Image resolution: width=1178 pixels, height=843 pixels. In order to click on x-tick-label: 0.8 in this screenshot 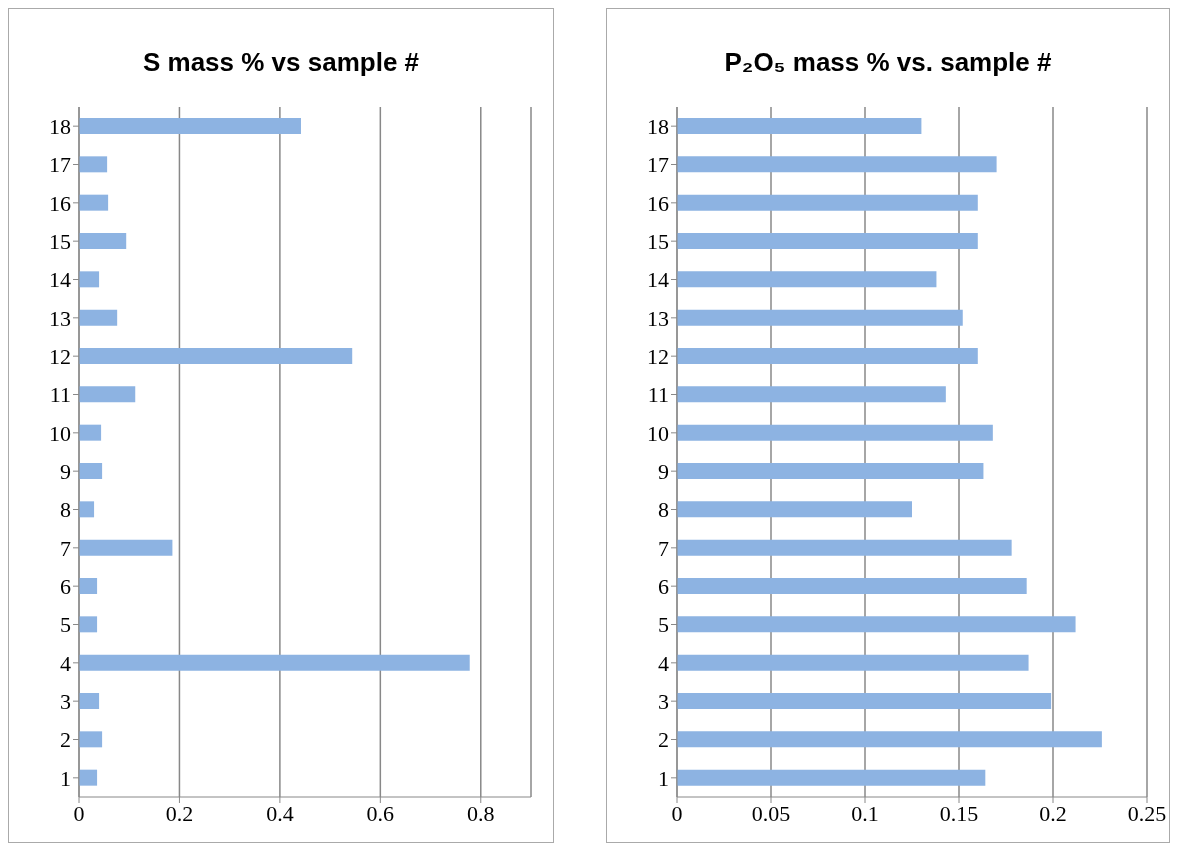, I will do `click(481, 813)`.